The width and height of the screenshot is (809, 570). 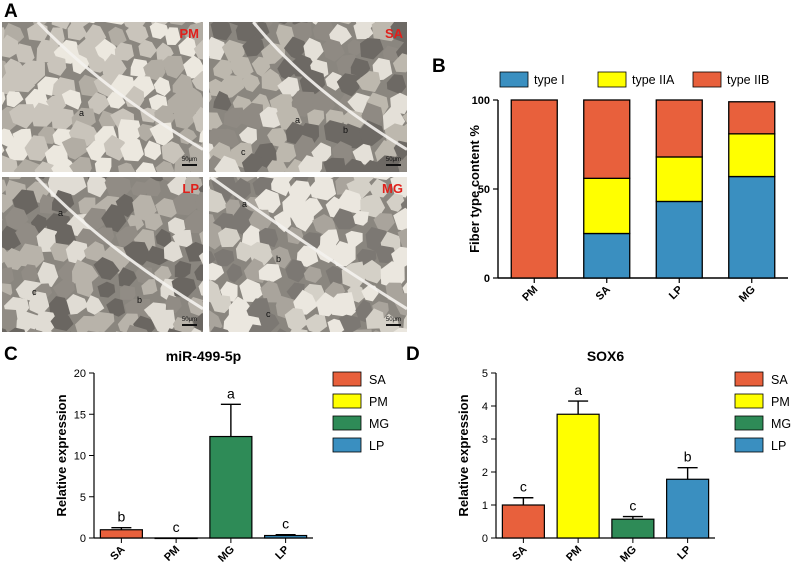 What do you see at coordinates (121, 517) in the screenshot?
I see `significance-letter: b` at bounding box center [121, 517].